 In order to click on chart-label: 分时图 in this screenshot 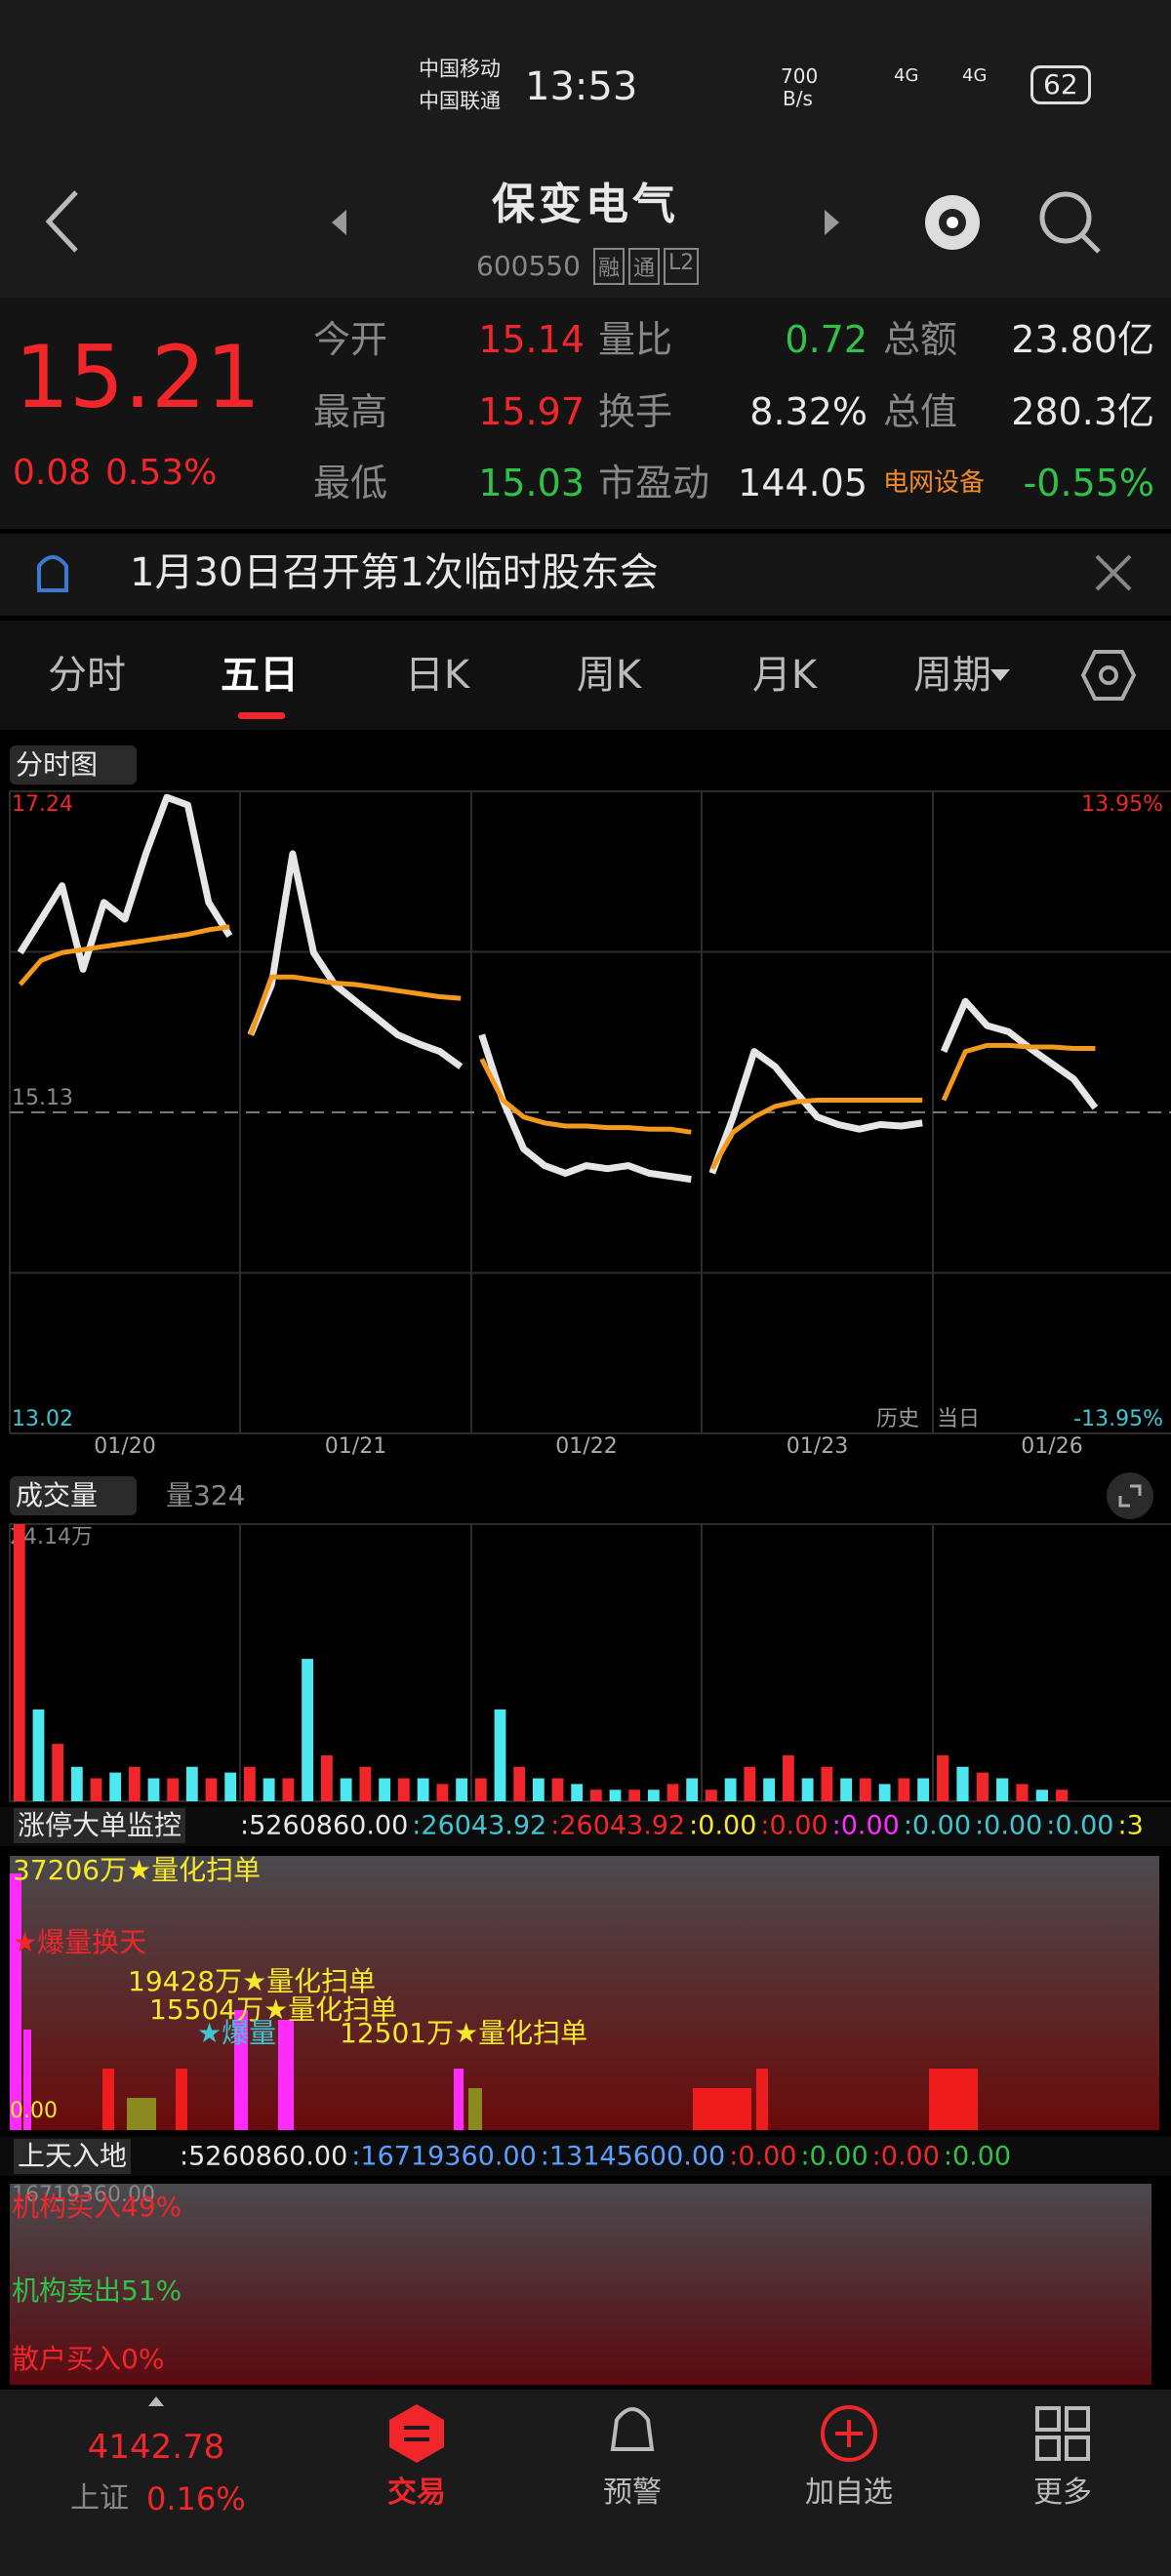, I will do `click(57, 764)`.